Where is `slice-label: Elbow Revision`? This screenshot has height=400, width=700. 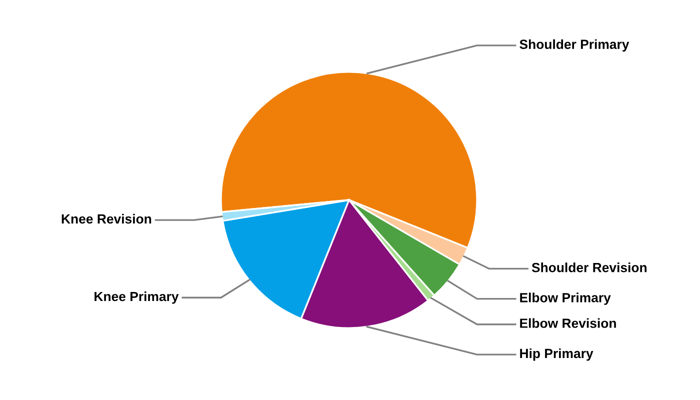 slice-label: Elbow Revision is located at coordinates (568, 323).